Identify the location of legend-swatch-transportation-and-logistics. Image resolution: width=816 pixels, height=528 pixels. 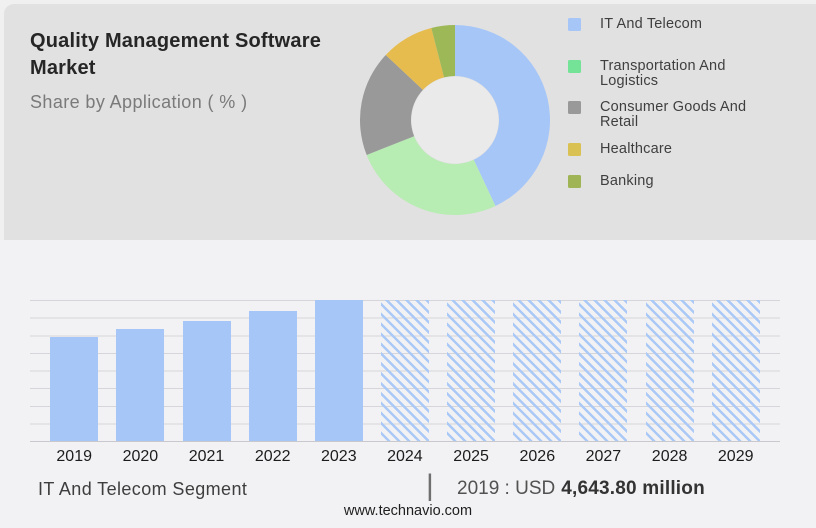
(574, 66).